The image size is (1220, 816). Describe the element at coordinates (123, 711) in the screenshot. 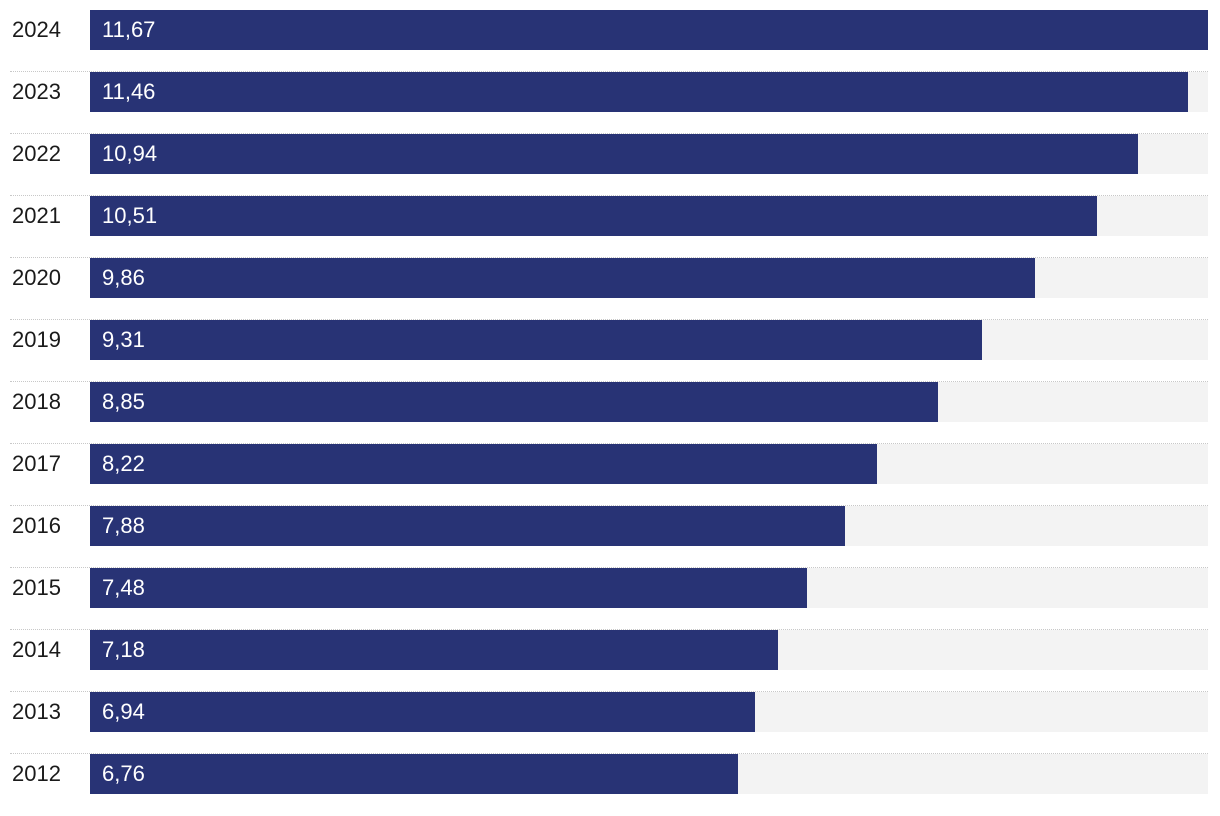

I see `bar-value-label-2013: 6,94` at that location.